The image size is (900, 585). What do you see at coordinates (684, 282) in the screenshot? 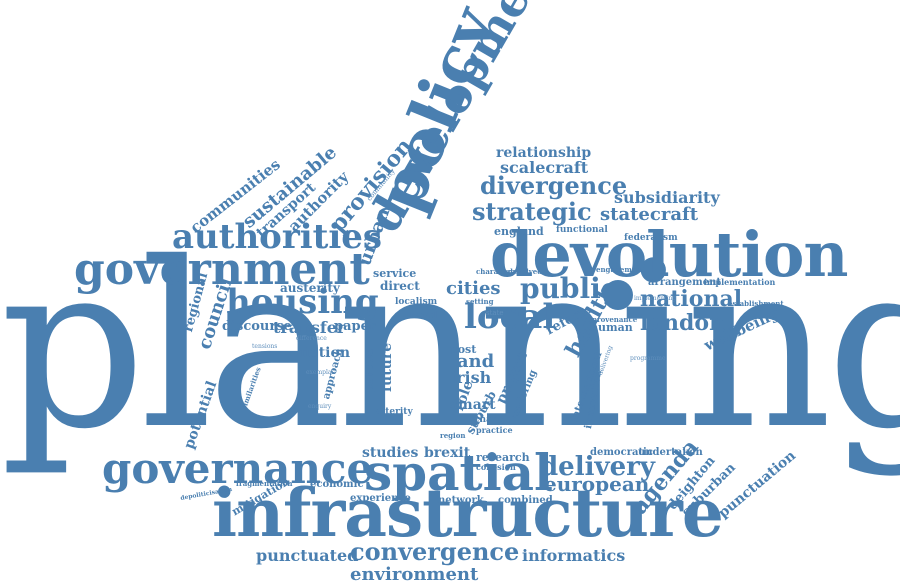
I see `word-arrangement: arrangement` at bounding box center [684, 282].